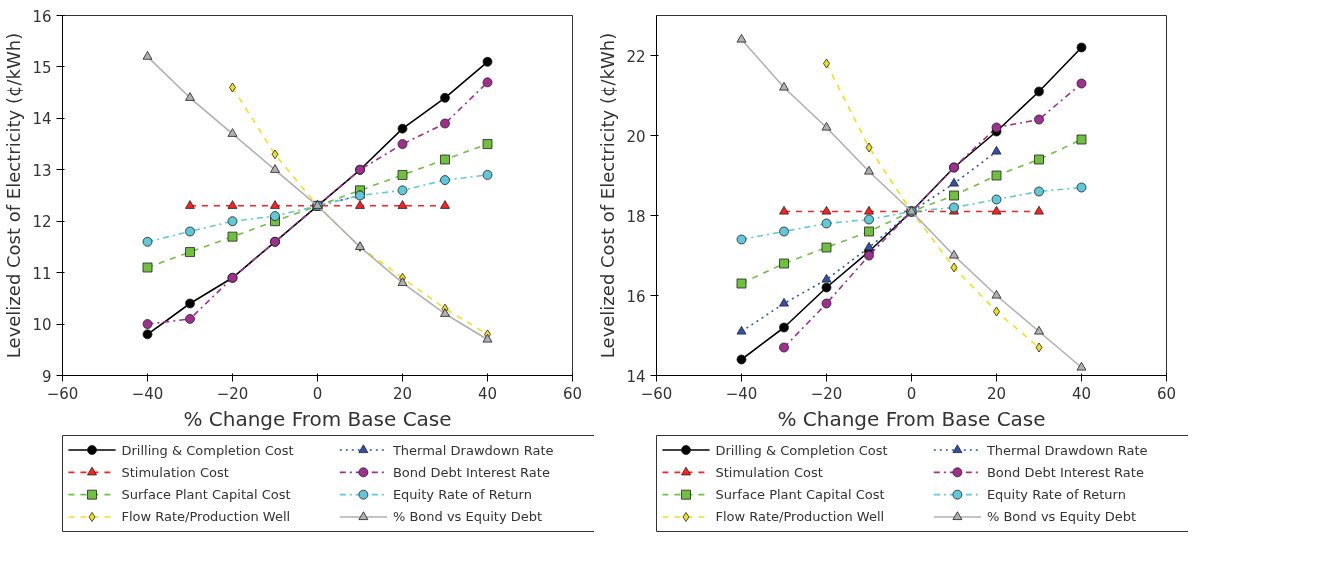 Image resolution: width=1319 pixels, height=588 pixels. What do you see at coordinates (46, 376) in the screenshot?
I see `y-tick-label: 9` at bounding box center [46, 376].